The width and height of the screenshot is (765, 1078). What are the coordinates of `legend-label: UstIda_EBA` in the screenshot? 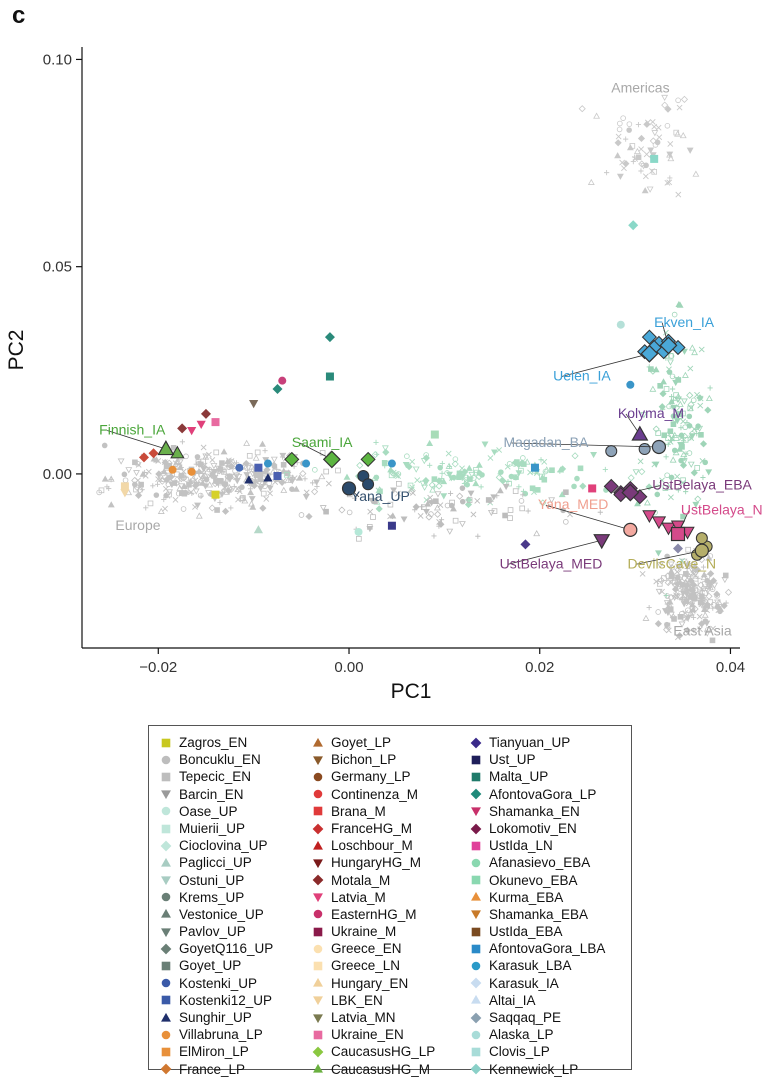 It's located at (526, 932).